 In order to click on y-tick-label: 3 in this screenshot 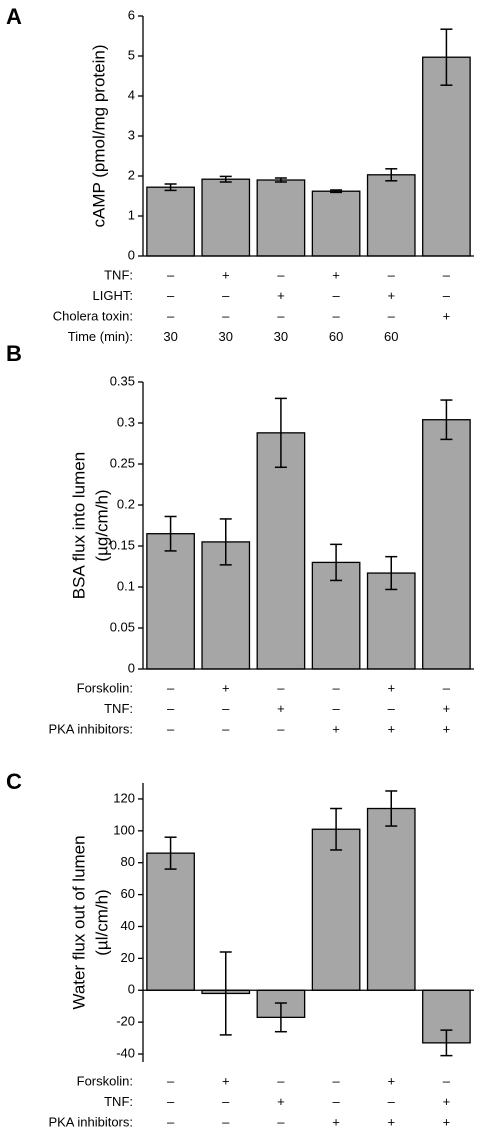, I will do `click(131, 134)`.